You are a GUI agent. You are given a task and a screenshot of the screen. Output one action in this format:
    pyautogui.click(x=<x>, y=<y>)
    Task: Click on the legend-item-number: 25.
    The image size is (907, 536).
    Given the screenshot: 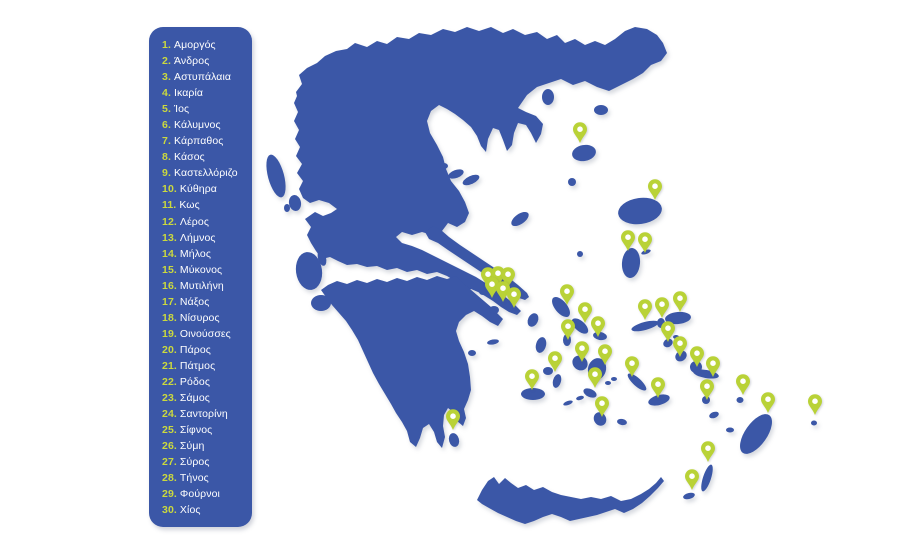 What is the action you would take?
    pyautogui.click(x=169, y=430)
    